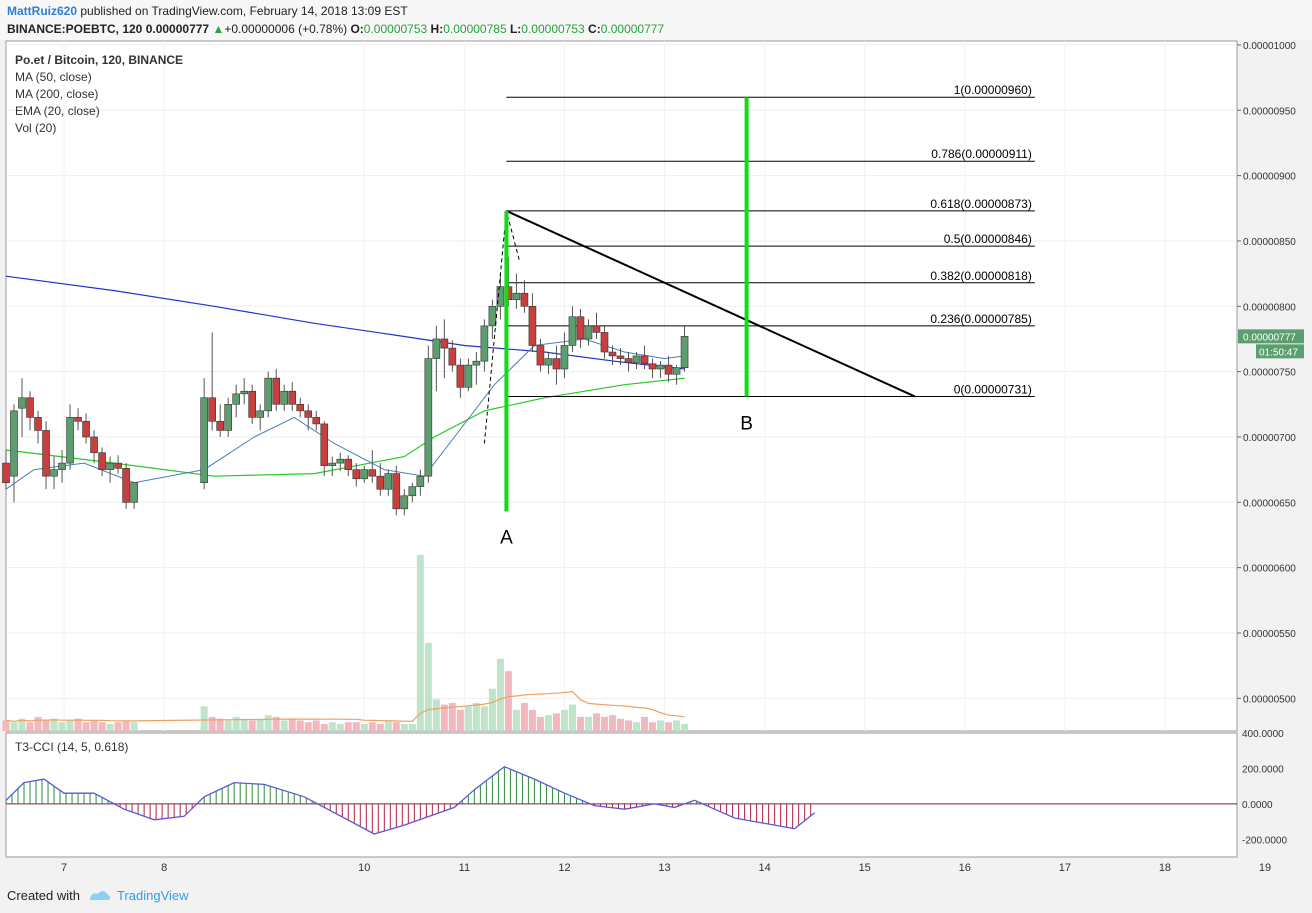  I want to click on last-price-tag, so click(1271, 336).